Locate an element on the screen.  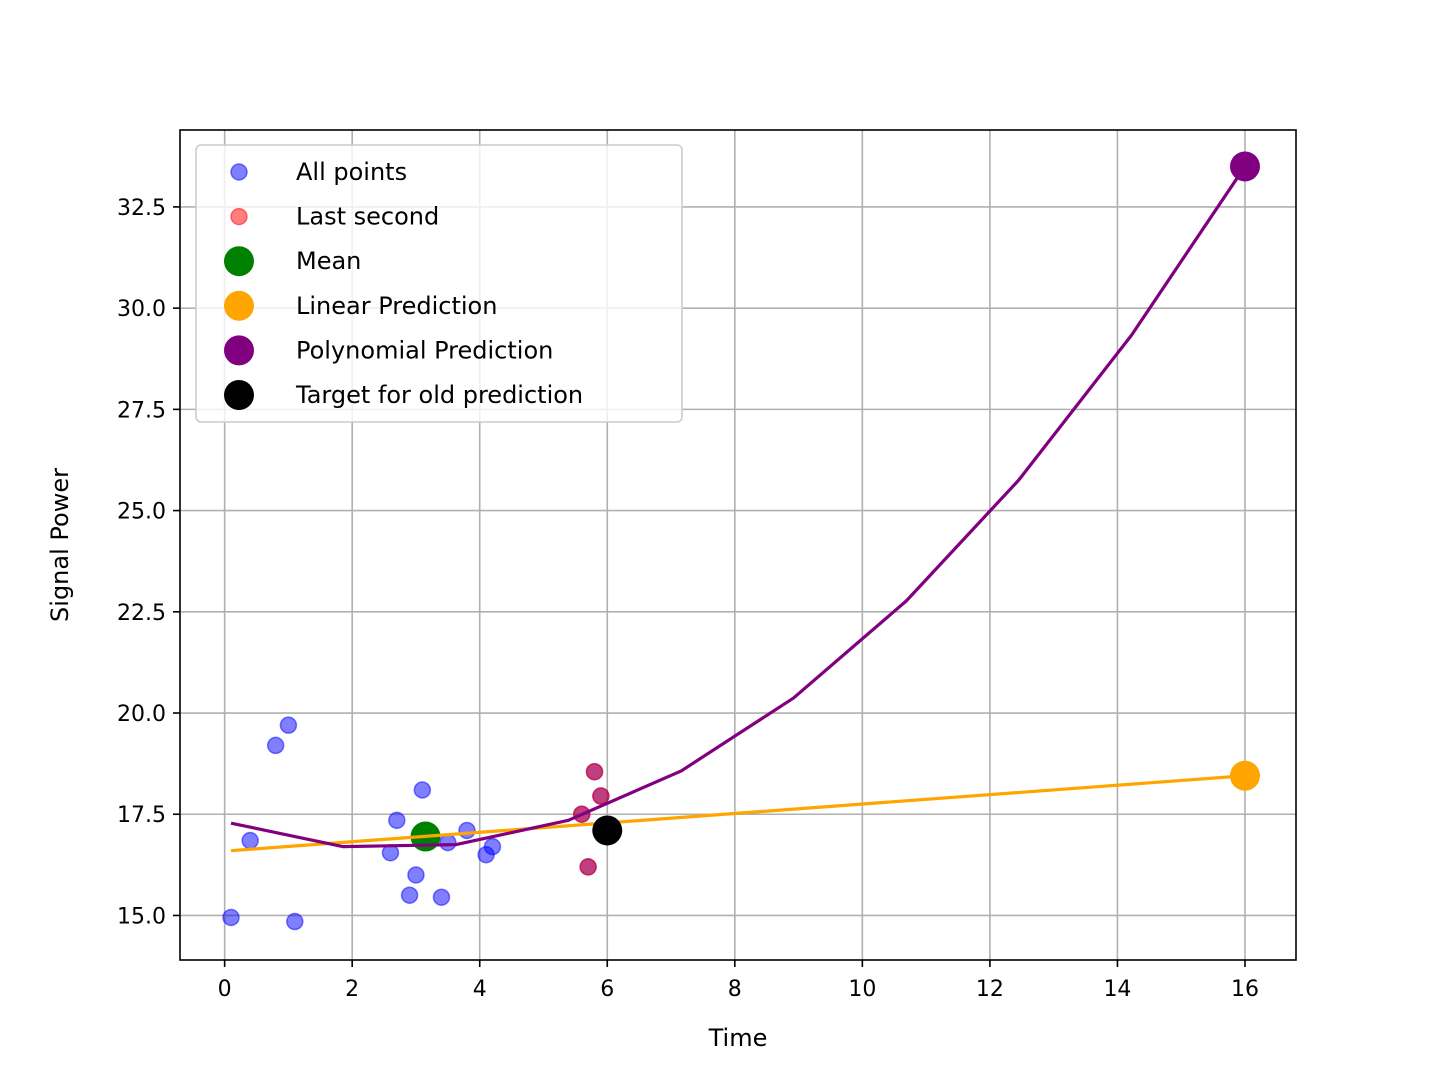
y-tick-label: 27.5 is located at coordinates (141, 410).